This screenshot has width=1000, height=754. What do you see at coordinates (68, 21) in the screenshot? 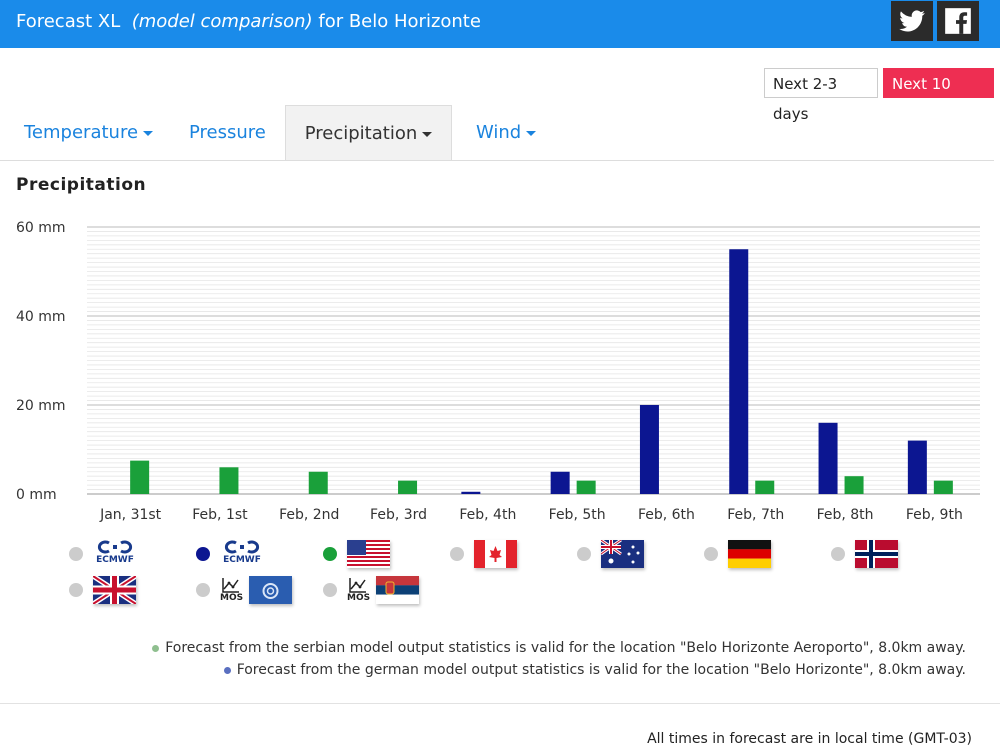
I see `title-main: Forecast XL` at bounding box center [68, 21].